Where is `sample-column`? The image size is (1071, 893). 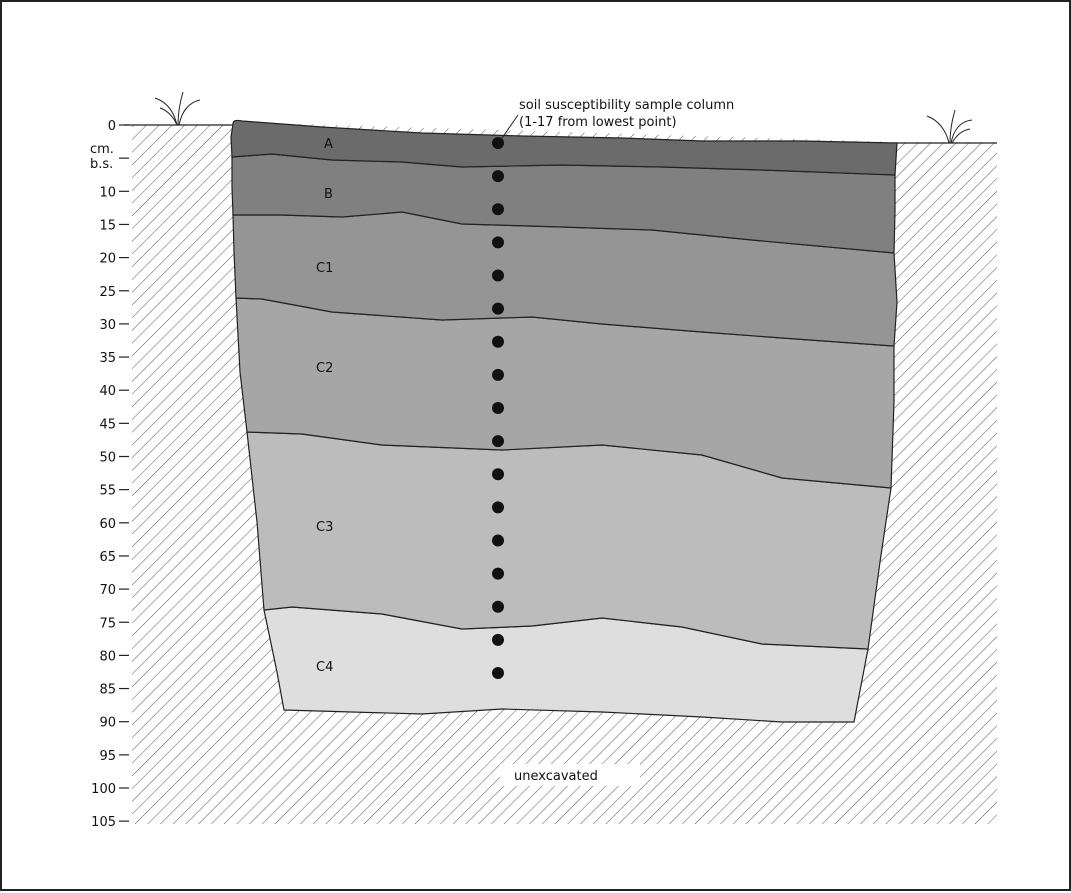 sample-column is located at coordinates (498, 408).